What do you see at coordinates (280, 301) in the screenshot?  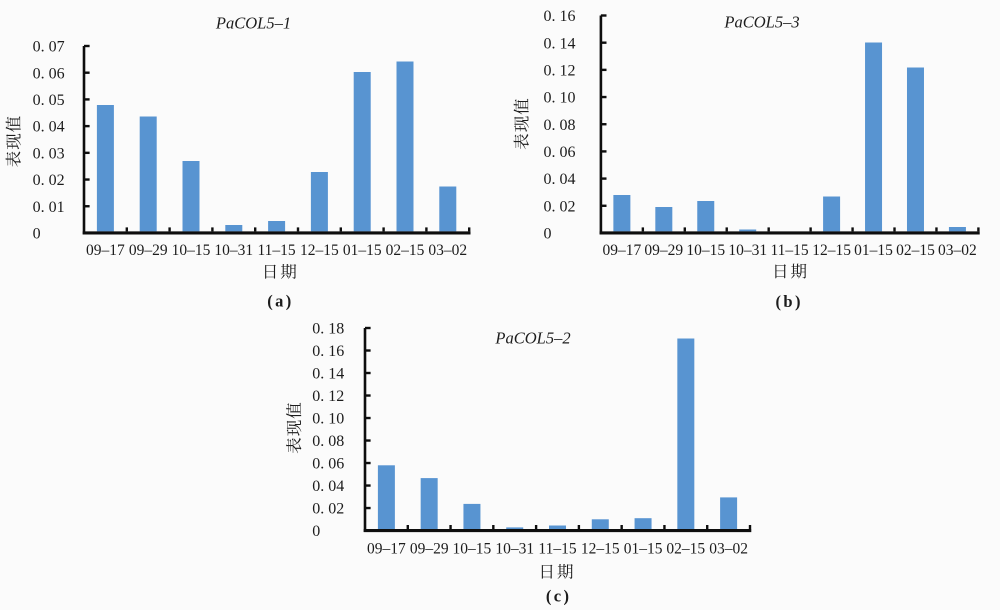 I see `svg-text: (a)` at bounding box center [280, 301].